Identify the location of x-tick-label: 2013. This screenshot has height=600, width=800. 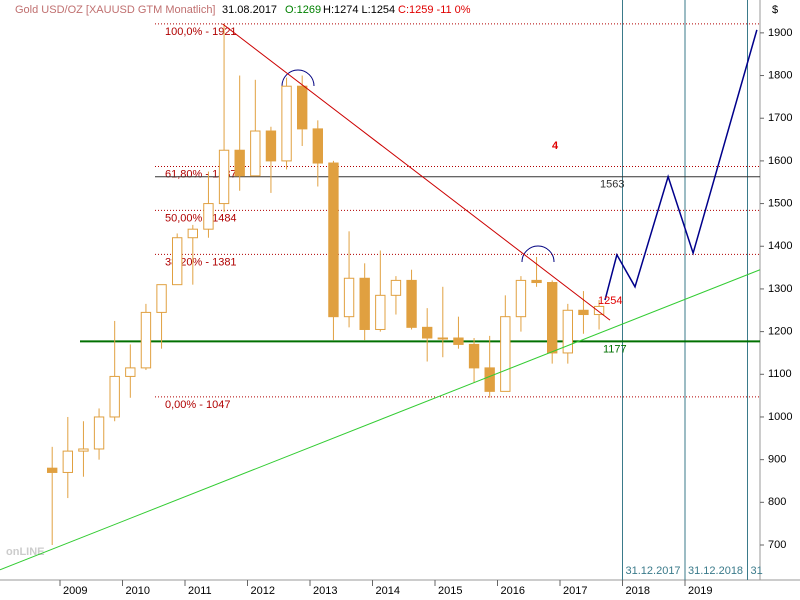
(325, 591).